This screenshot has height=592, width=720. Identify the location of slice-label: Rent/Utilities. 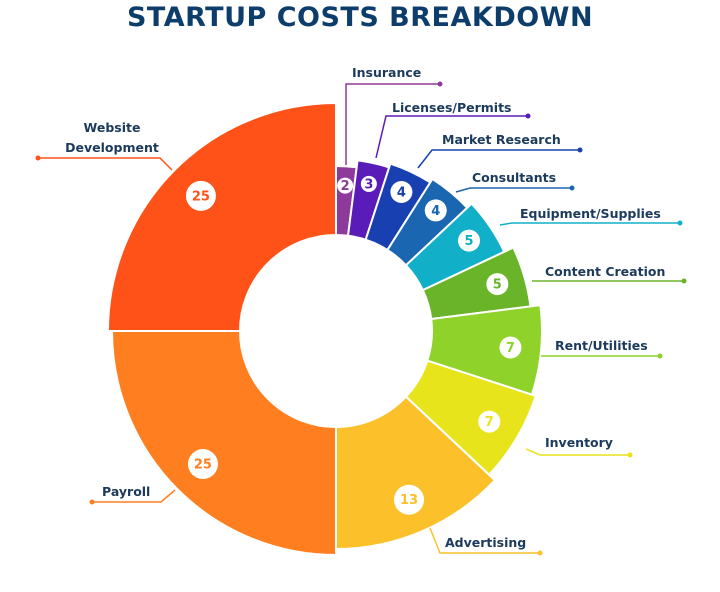
(601, 345).